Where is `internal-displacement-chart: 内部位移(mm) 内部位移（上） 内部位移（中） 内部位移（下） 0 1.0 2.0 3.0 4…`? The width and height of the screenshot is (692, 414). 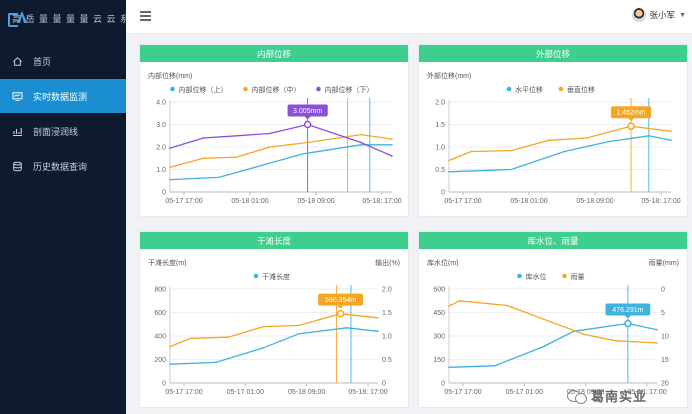
internal-displacement-chart: 内部位移(mm) 内部位移（上） 内部位移（中） 内部位移（下） 0 1.0 2.0 3.0 4… is located at coordinates (275, 138).